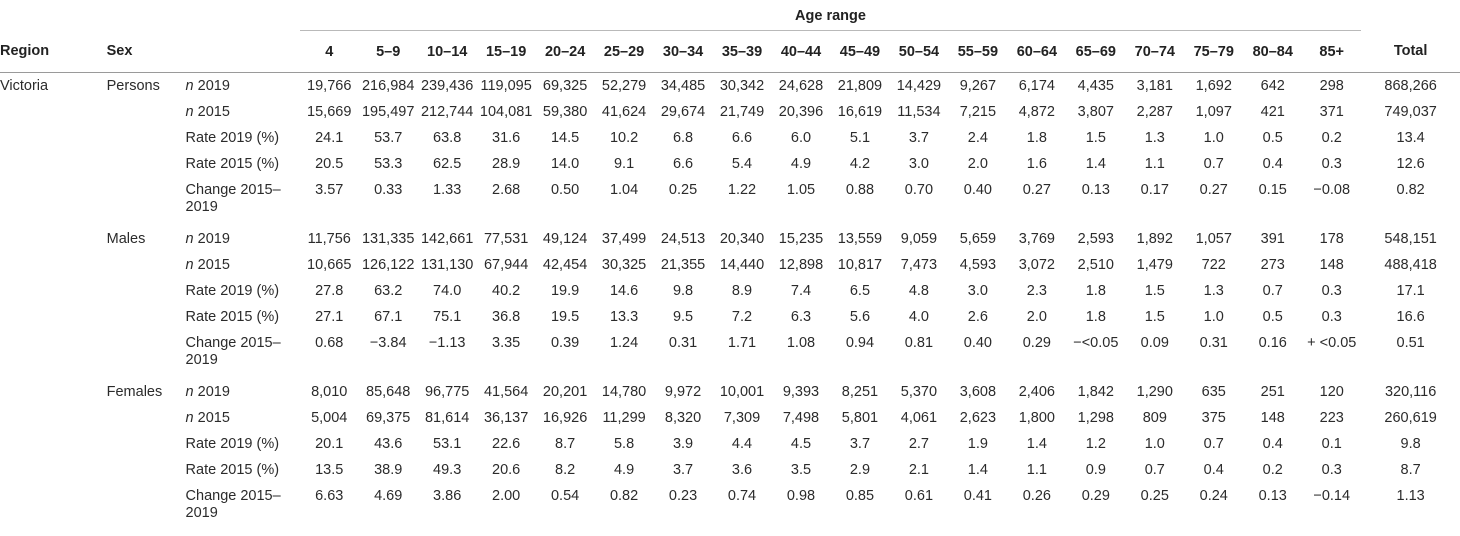 The height and width of the screenshot is (536, 1460). What do you see at coordinates (24, 86) in the screenshot?
I see `region-cell: Victoria` at bounding box center [24, 86].